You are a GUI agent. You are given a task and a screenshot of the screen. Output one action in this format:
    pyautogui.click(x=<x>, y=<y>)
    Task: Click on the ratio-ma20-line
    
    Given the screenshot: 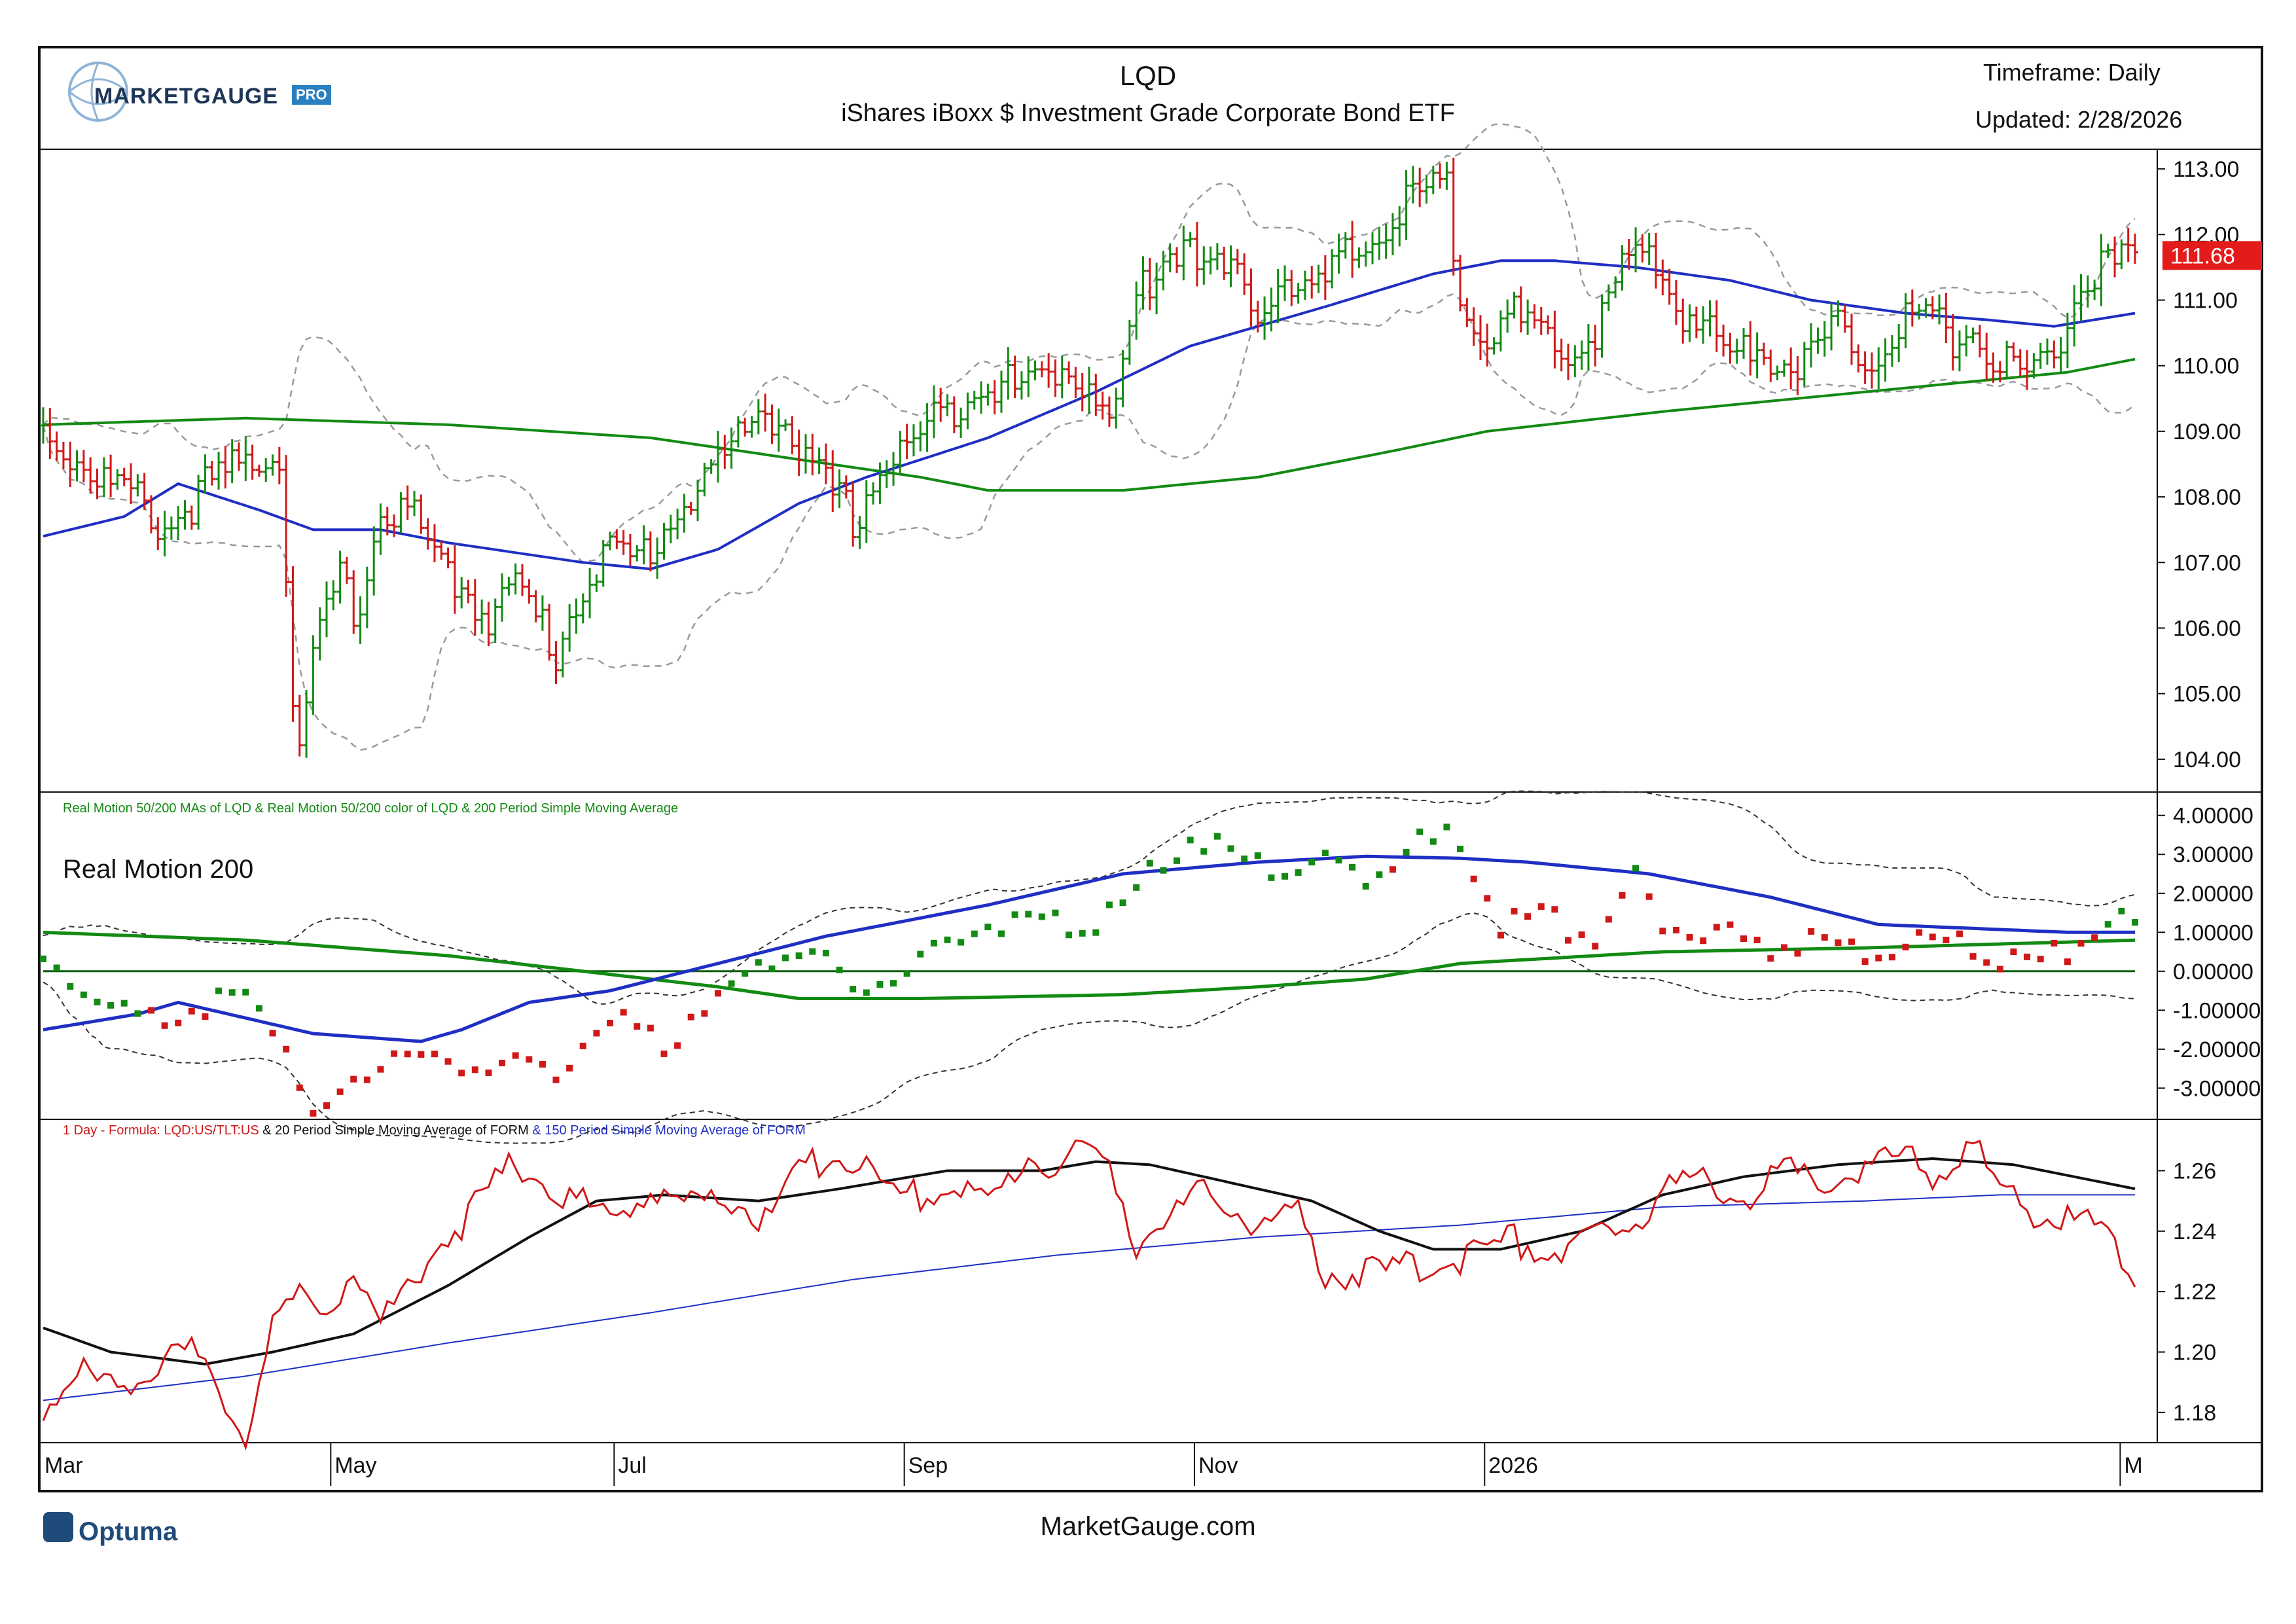 What is the action you would take?
    pyautogui.click(x=1089, y=1261)
    